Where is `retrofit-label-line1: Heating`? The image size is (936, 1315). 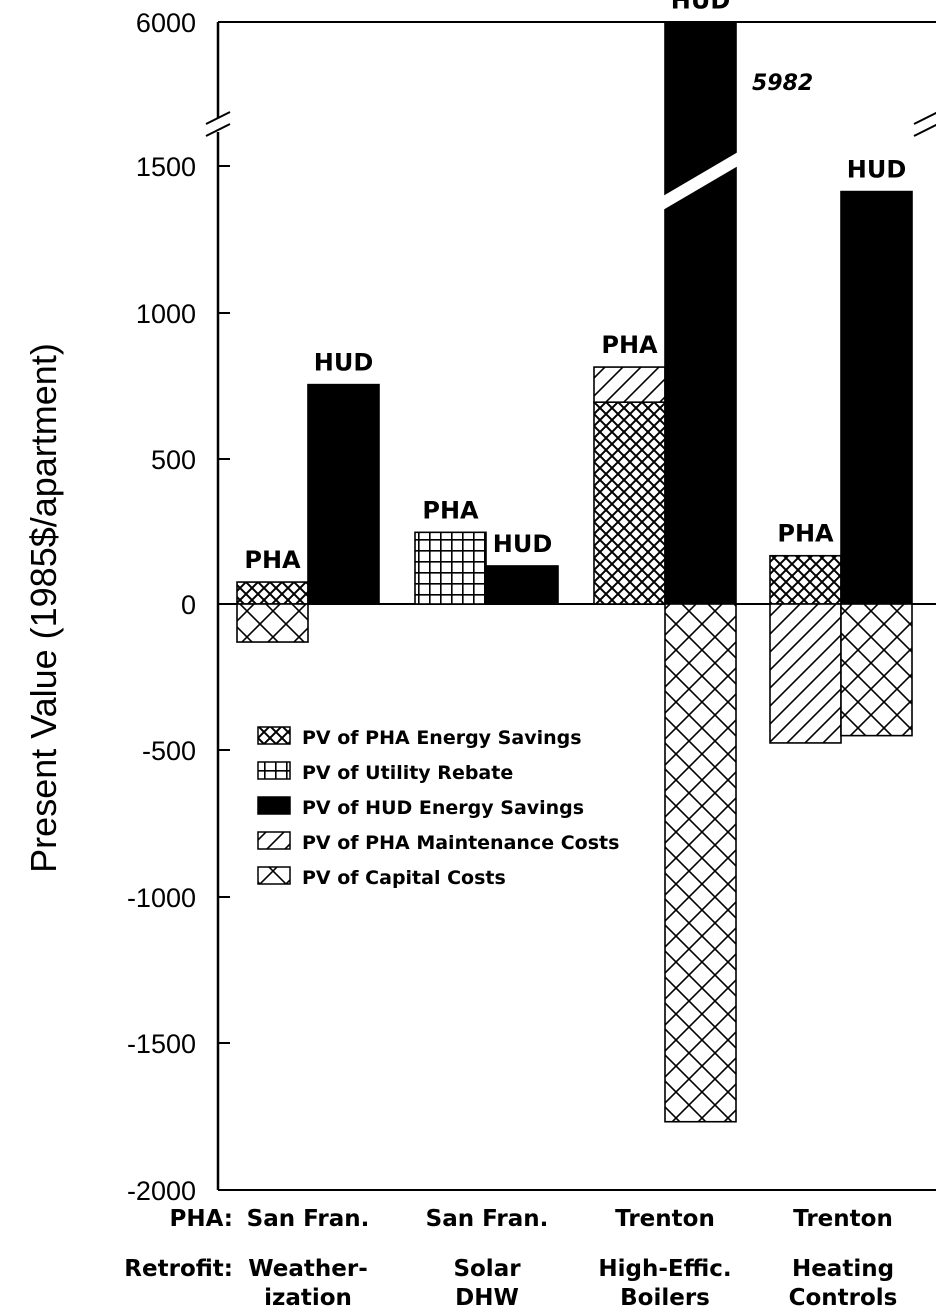
retrofit-label-line1: Heating is located at coordinates (843, 1269).